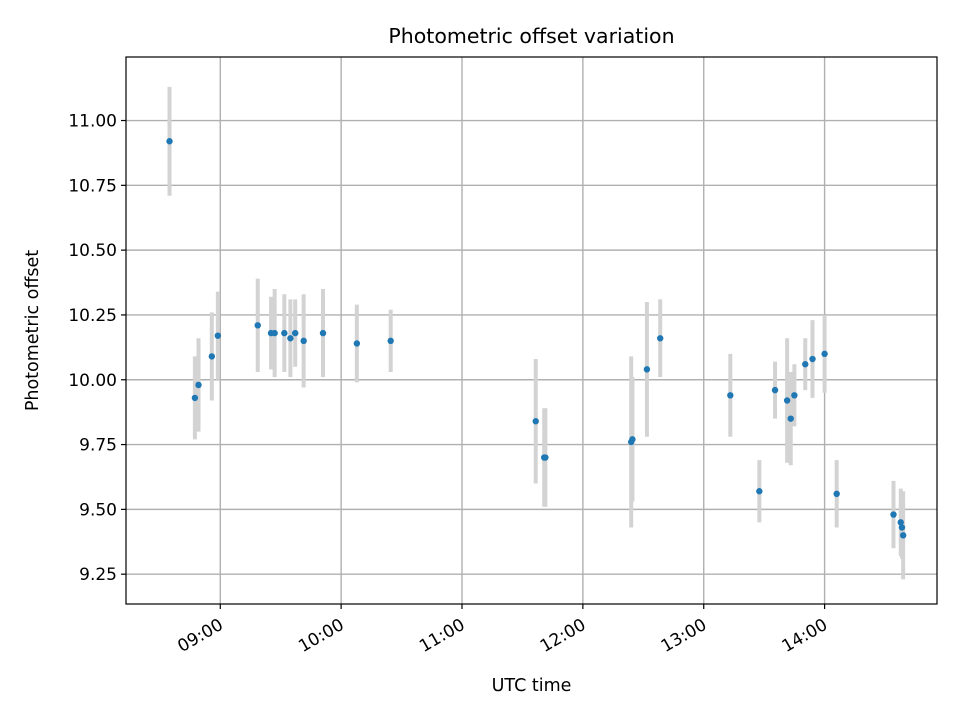  What do you see at coordinates (531, 36) in the screenshot?
I see `chart-title: Photometric offset variation` at bounding box center [531, 36].